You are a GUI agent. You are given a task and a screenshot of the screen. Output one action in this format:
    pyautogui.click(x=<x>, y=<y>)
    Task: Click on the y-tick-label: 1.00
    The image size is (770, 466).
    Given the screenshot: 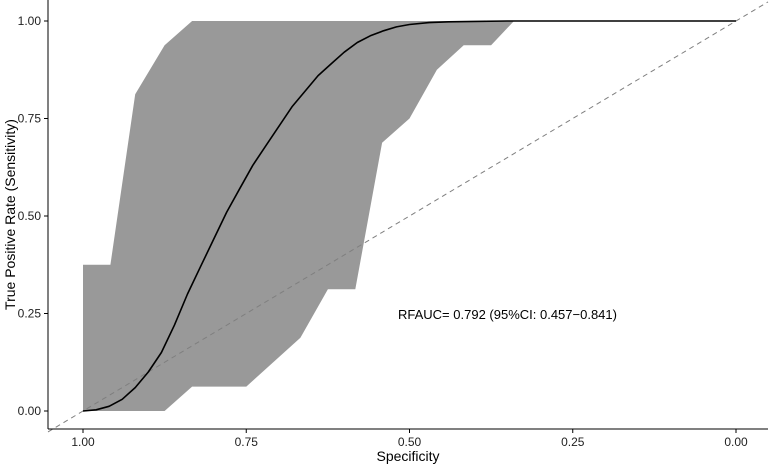 What is the action you would take?
    pyautogui.click(x=30, y=21)
    